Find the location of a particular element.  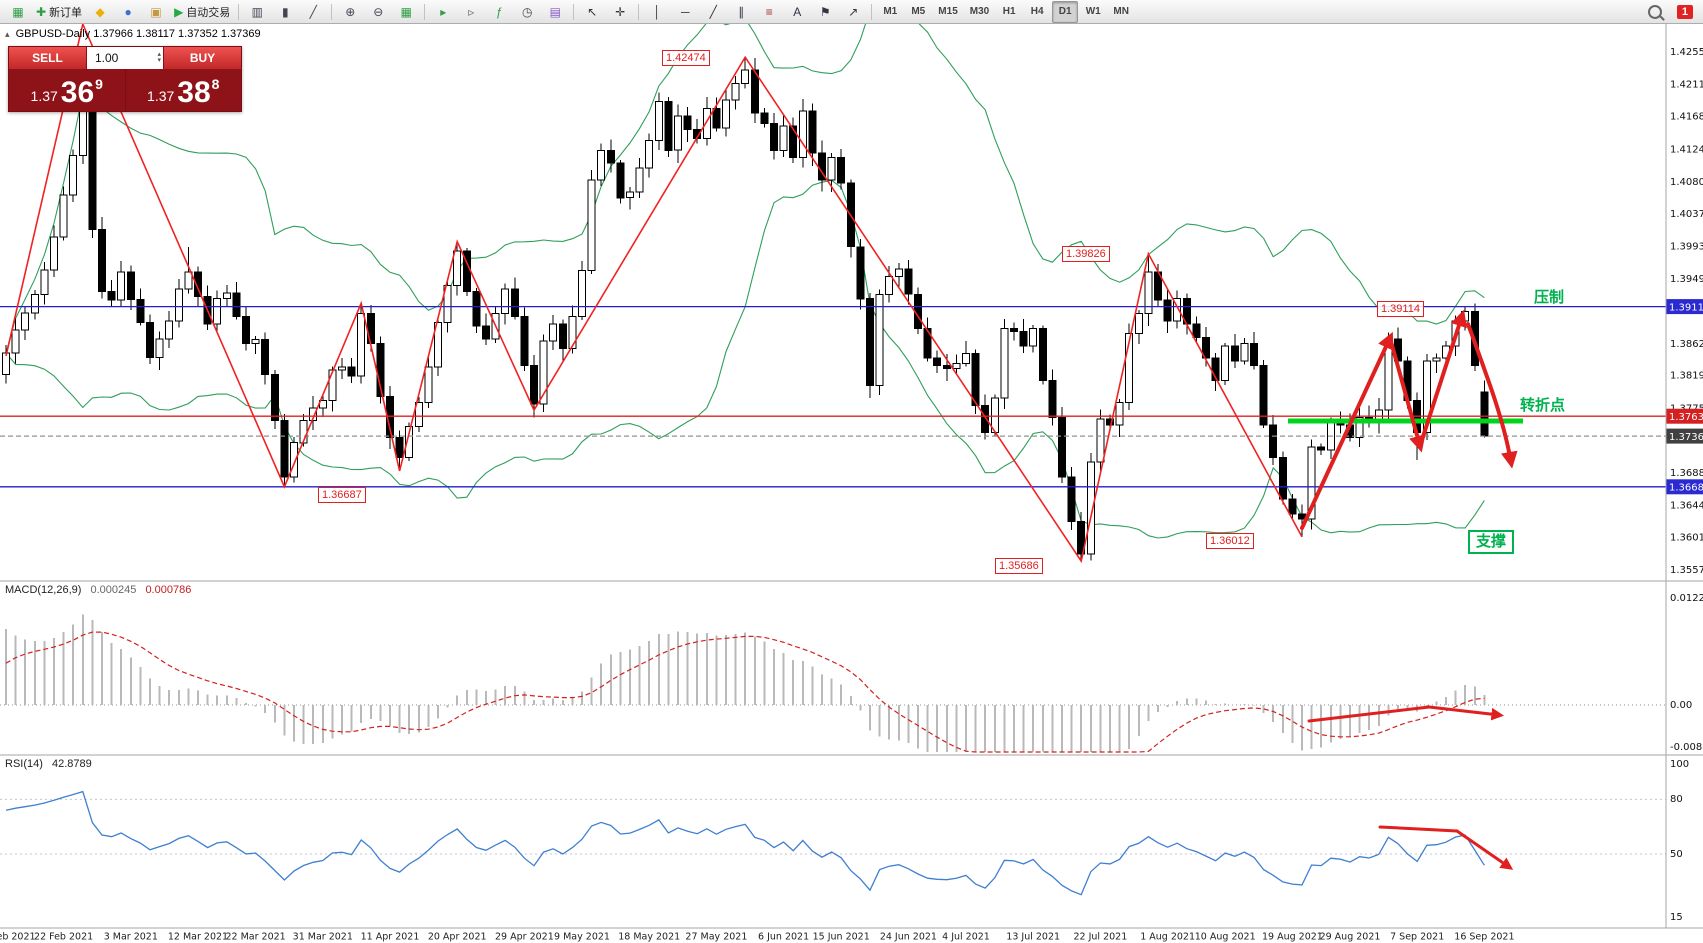

buy-button: BUY is located at coordinates (202, 58).